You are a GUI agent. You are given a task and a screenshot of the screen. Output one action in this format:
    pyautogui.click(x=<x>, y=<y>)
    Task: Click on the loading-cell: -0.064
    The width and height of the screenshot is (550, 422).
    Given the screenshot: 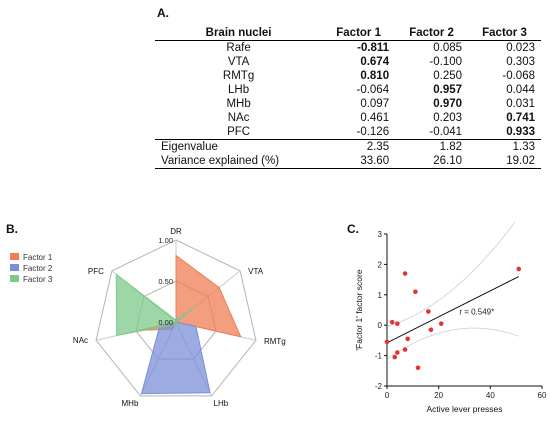 What is the action you would take?
    pyautogui.click(x=373, y=90)
    